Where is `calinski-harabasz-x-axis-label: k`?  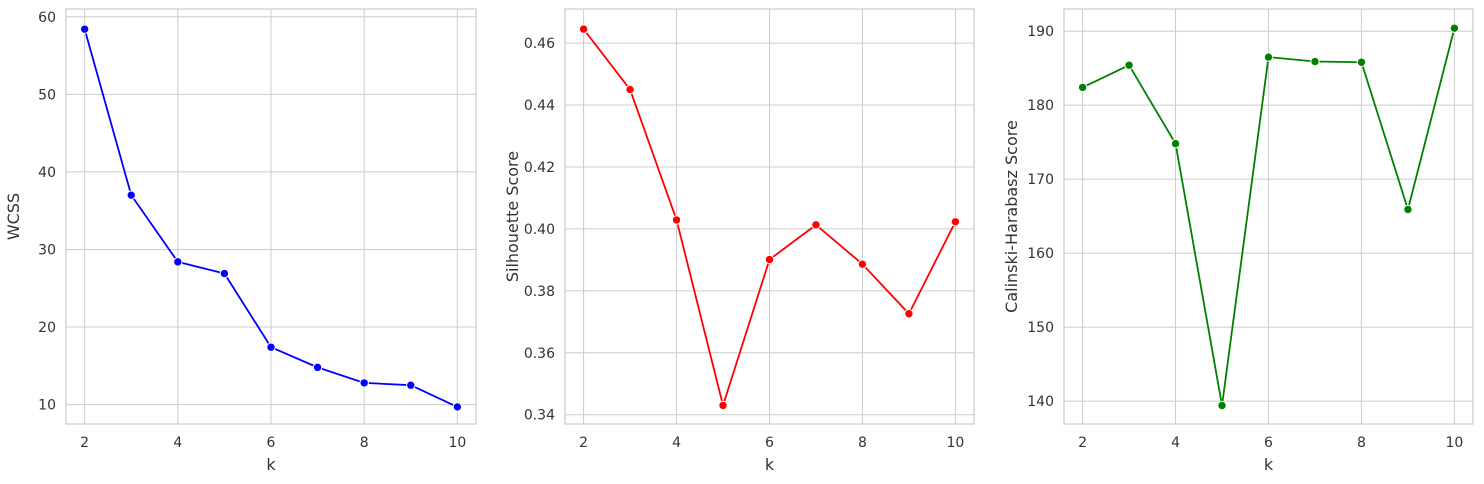
calinski-harabasz-x-axis-label: k is located at coordinates (1269, 464).